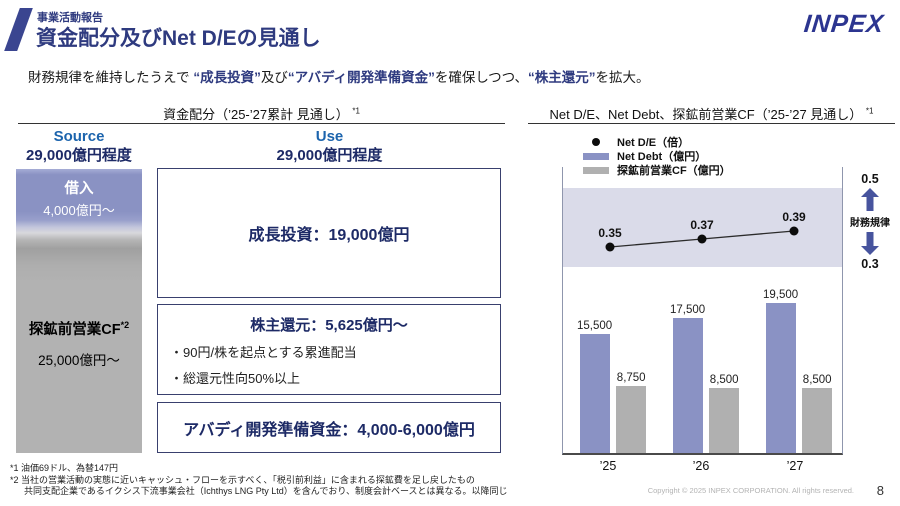 The image size is (900, 506). I want to click on use-header: Use 29,000億円程度, so click(329, 146).